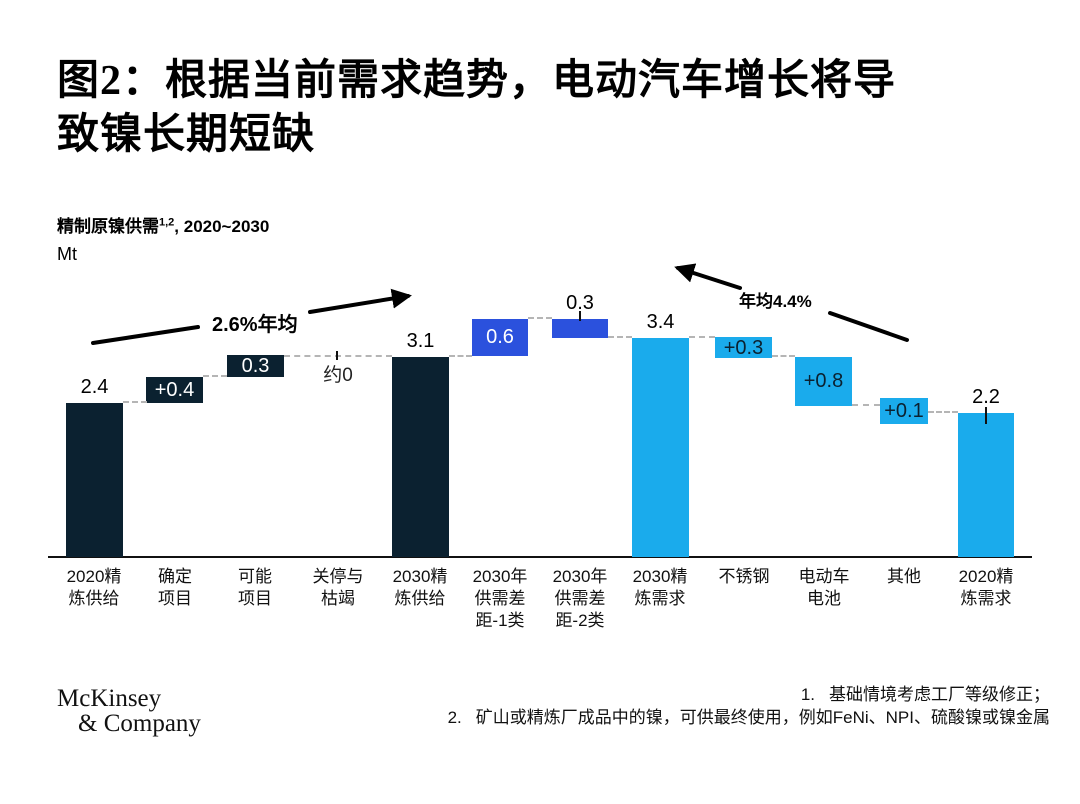  I want to click on bar-label-1: +0.4, so click(174, 390).